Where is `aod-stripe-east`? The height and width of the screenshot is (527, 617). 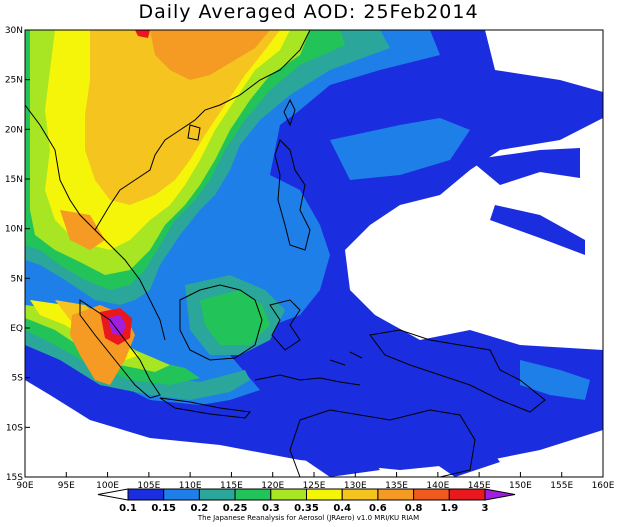
aod-stripe-east is located at coordinates (525, 166).